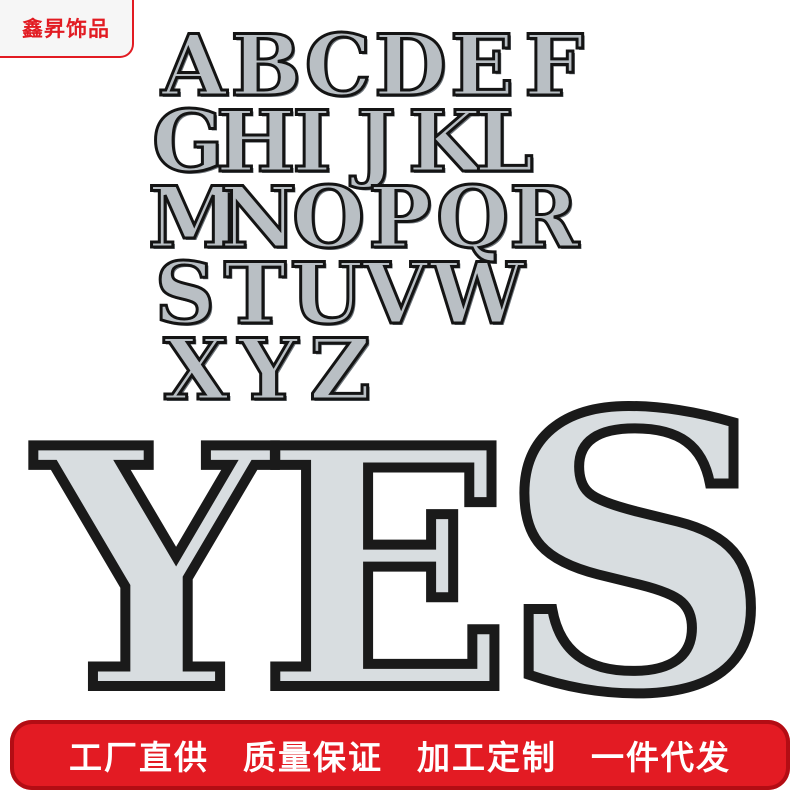 This screenshot has width=800, height=800. I want to click on slogan-text: 工厂直供, so click(139, 757).